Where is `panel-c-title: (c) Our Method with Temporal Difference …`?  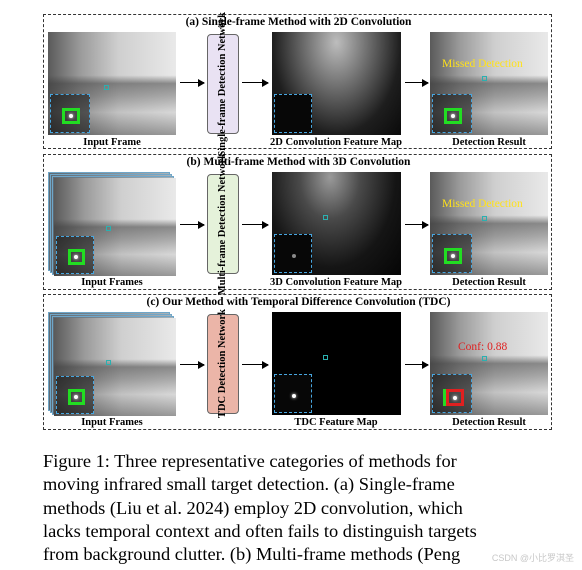 panel-c-title: (c) Our Method with Temporal Difference … is located at coordinates (298, 302).